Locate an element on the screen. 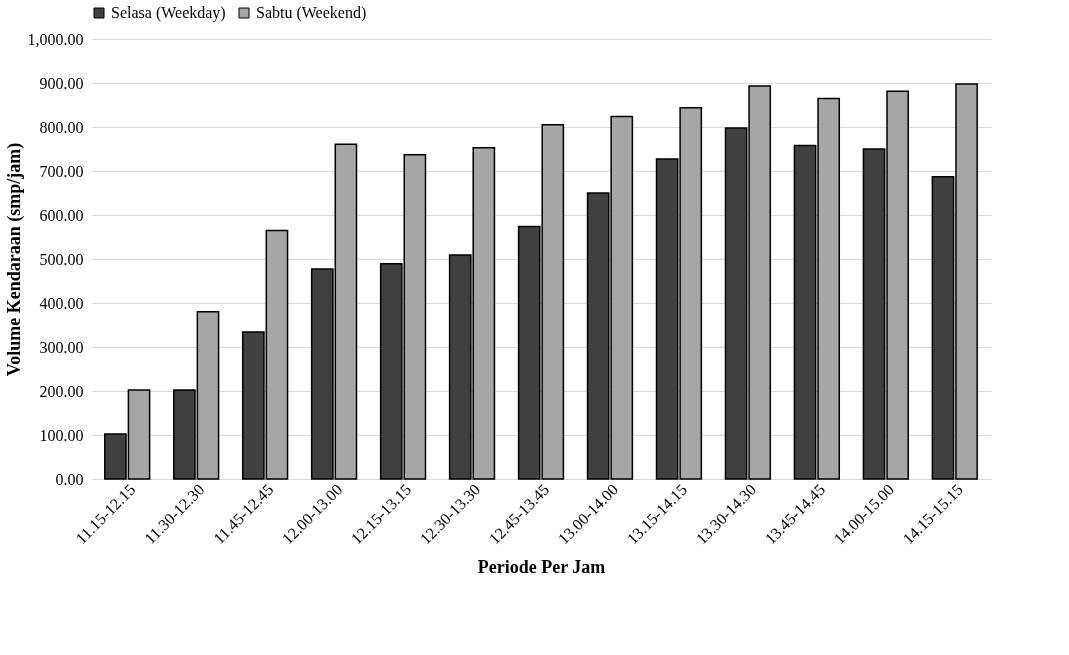 The height and width of the screenshot is (655, 1069). y-axis-title: Volume Kendaraan (smp/jam) is located at coordinates (14, 259).